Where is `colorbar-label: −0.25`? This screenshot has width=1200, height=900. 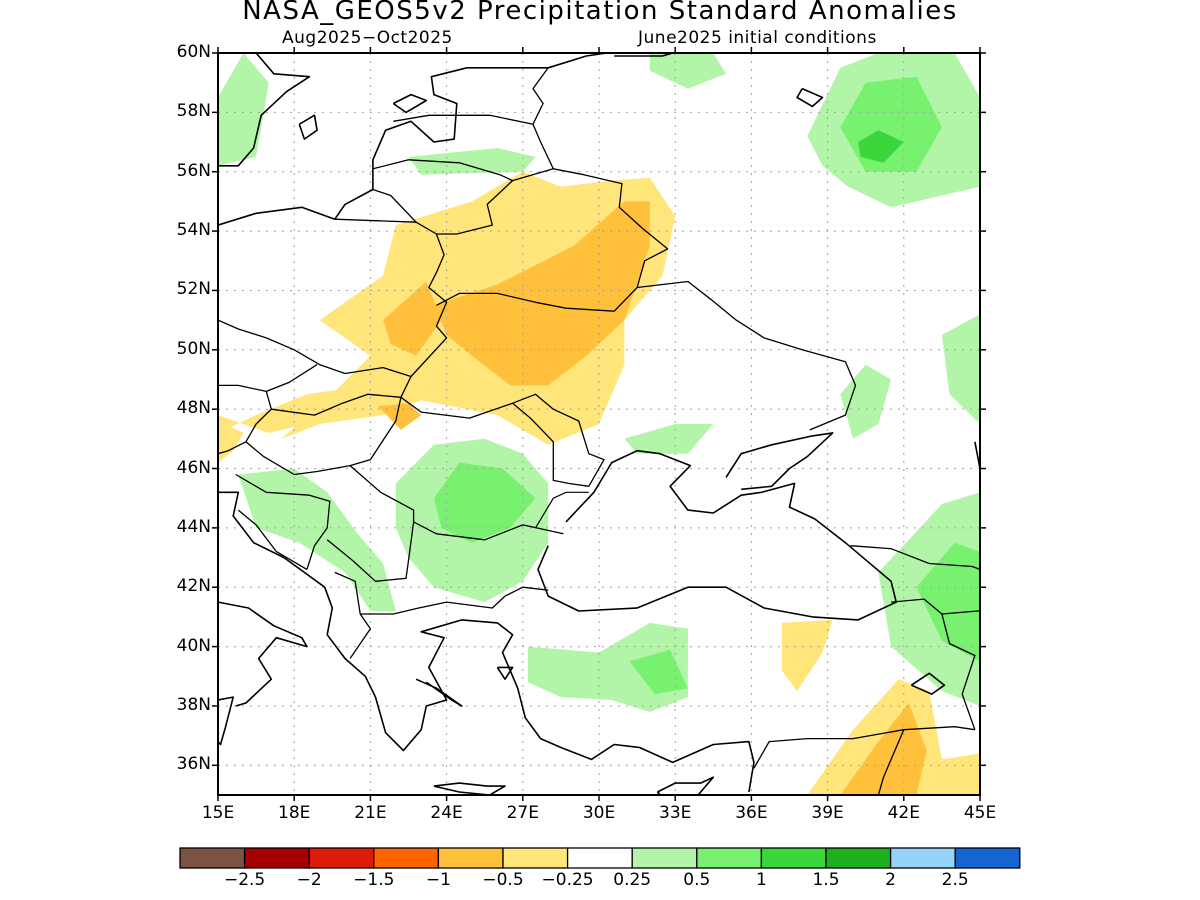
colorbar-label: −0.25 is located at coordinates (567, 880).